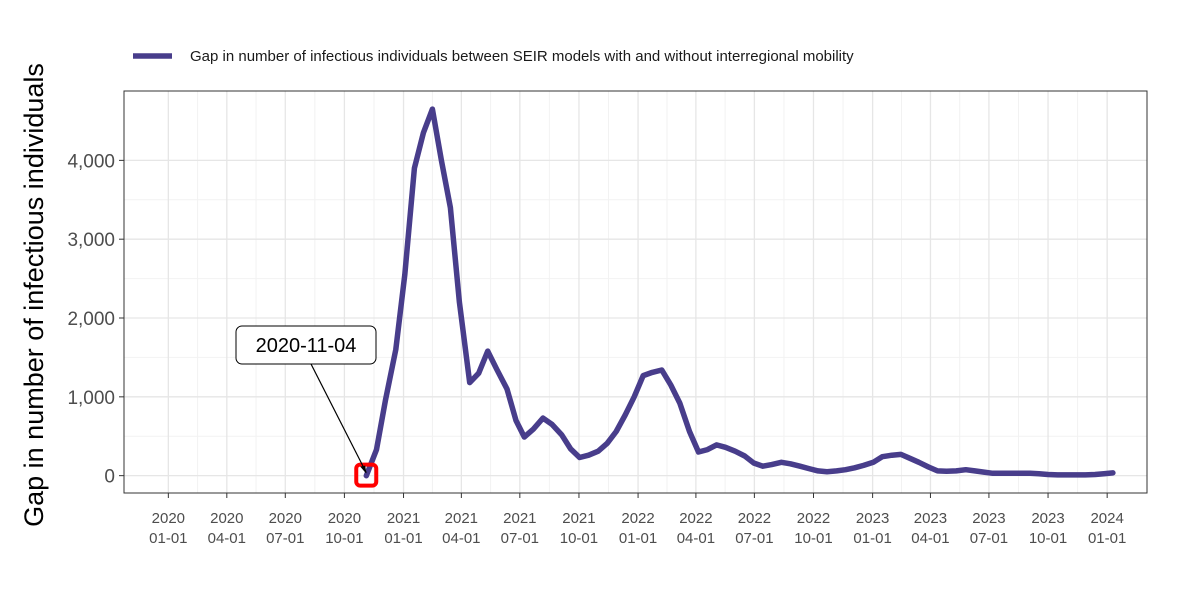 Image resolution: width=1200 pixels, height=605 pixels. What do you see at coordinates (696, 528) in the screenshot?
I see `x-tick-label: 2022 04-01` at bounding box center [696, 528].